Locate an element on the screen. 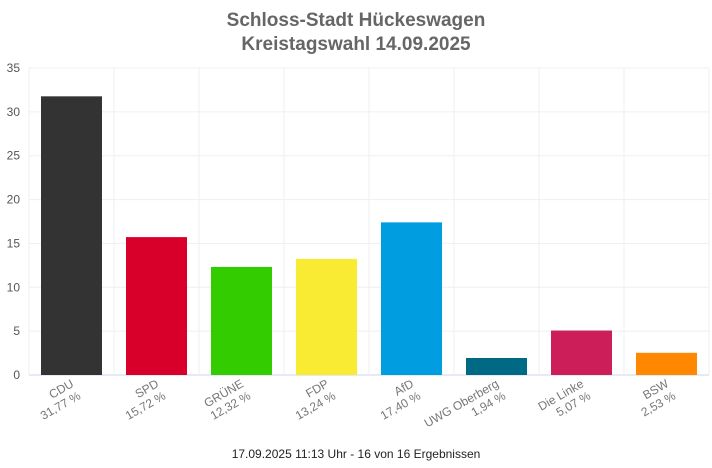  bar-bsw is located at coordinates (666, 363).